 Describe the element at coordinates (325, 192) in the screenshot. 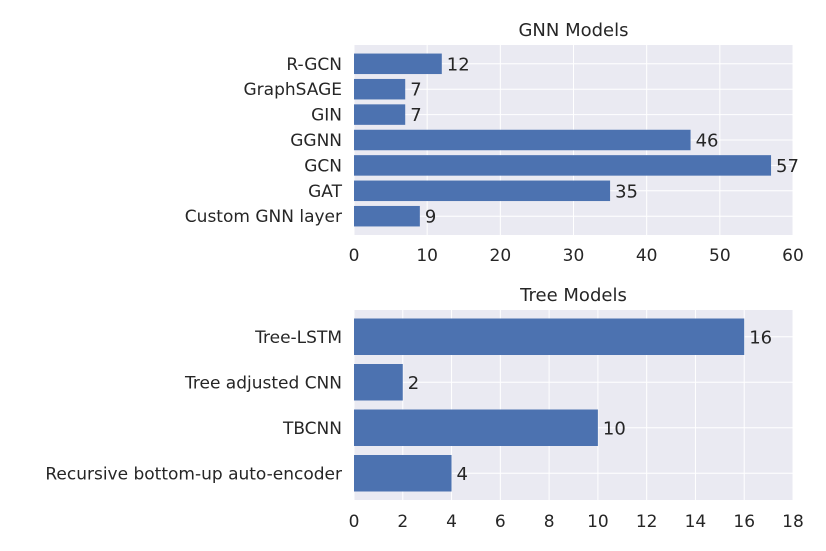

I see `gnn-category-label: GAT` at that location.